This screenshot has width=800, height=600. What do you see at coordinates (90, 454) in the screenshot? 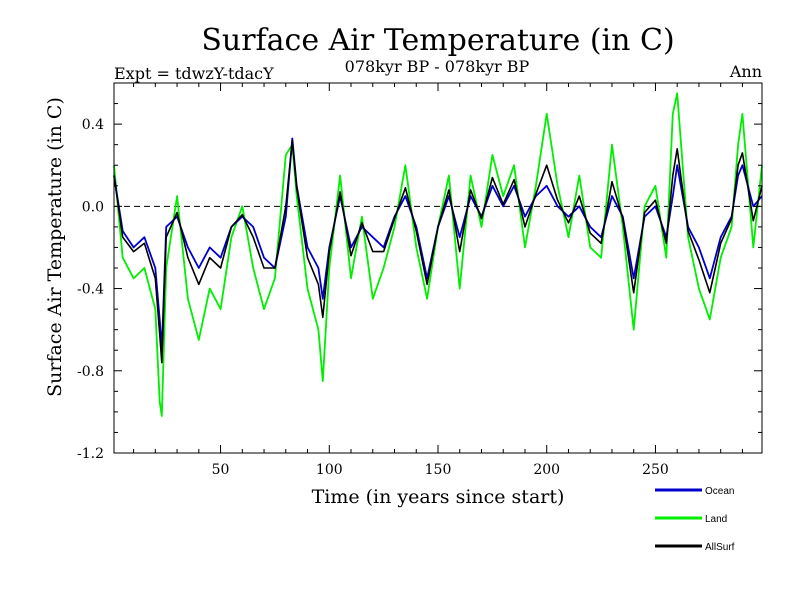
I see `y-tick-label: -1.2` at bounding box center [90, 454].